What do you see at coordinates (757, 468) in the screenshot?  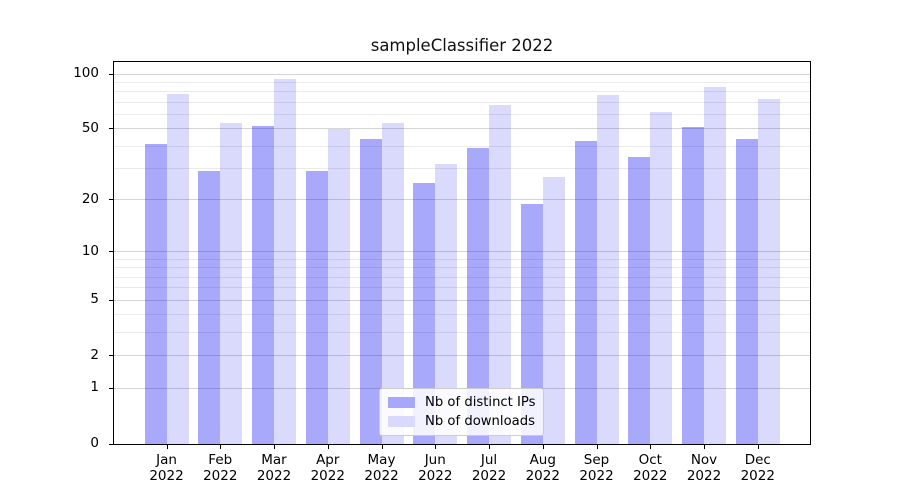 I see `x-tick-label: Dec 2022` at bounding box center [757, 468].